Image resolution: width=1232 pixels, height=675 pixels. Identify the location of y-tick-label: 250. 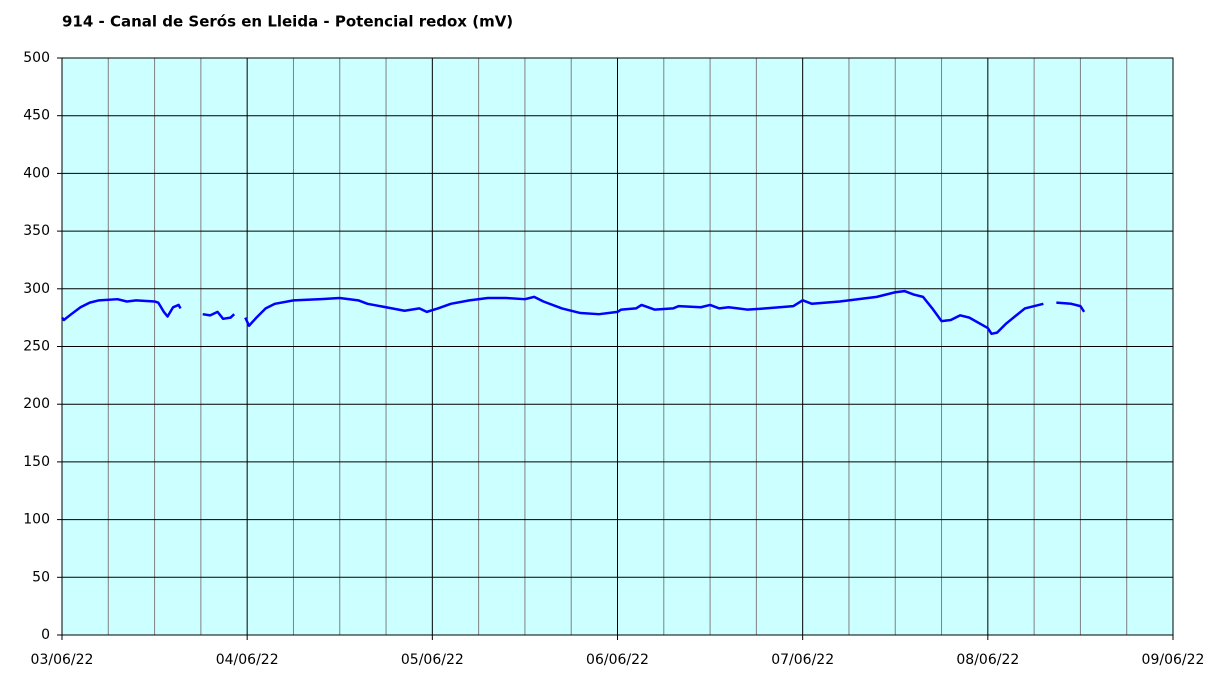
(36, 347).